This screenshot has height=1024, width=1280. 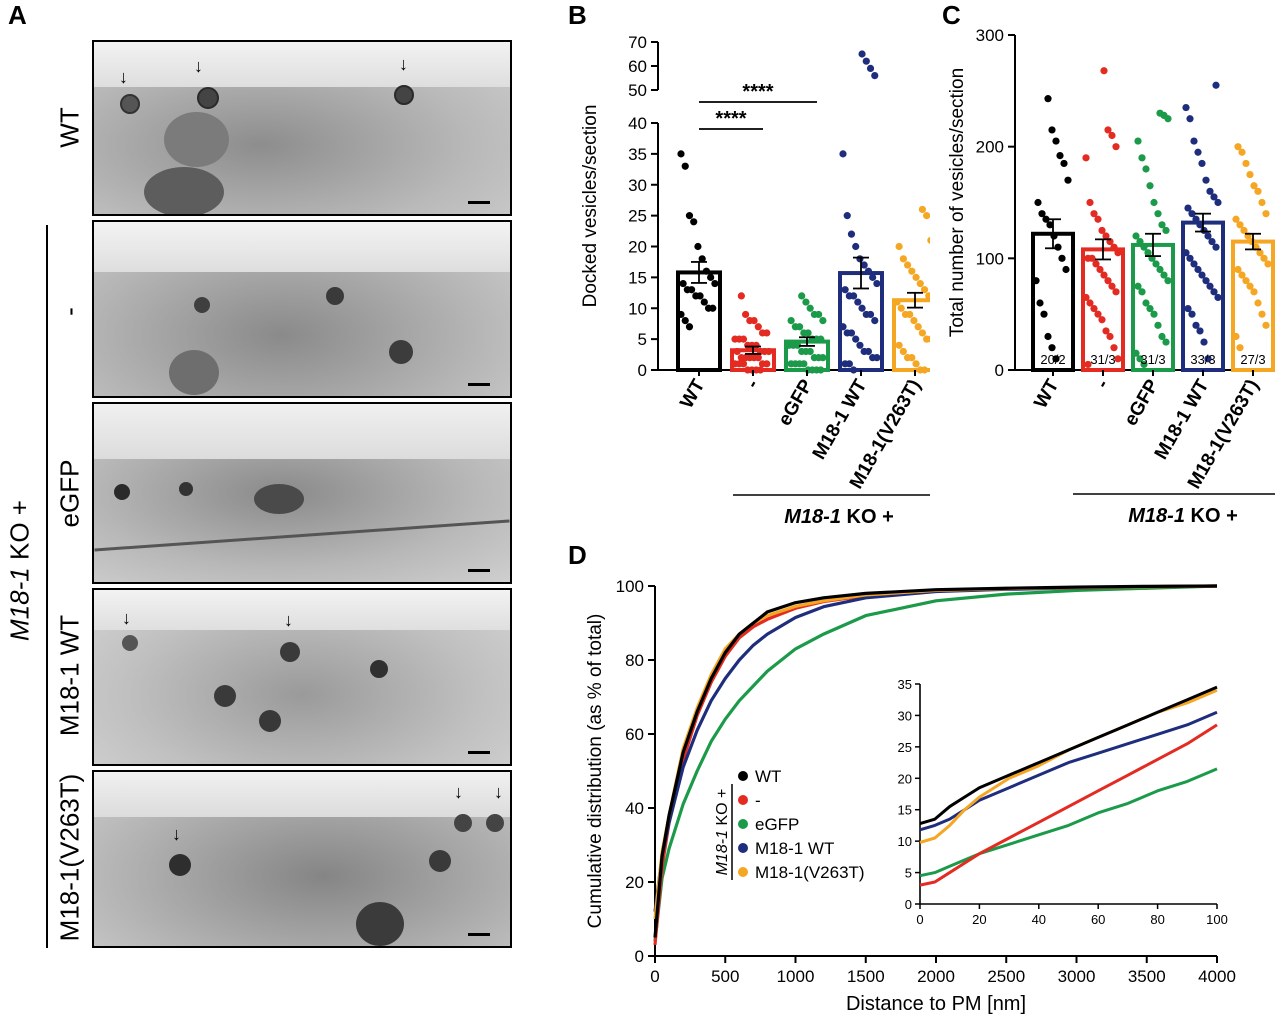 What do you see at coordinates (302, 535) in the screenshot?
I see `membrane-line` at bounding box center [302, 535].